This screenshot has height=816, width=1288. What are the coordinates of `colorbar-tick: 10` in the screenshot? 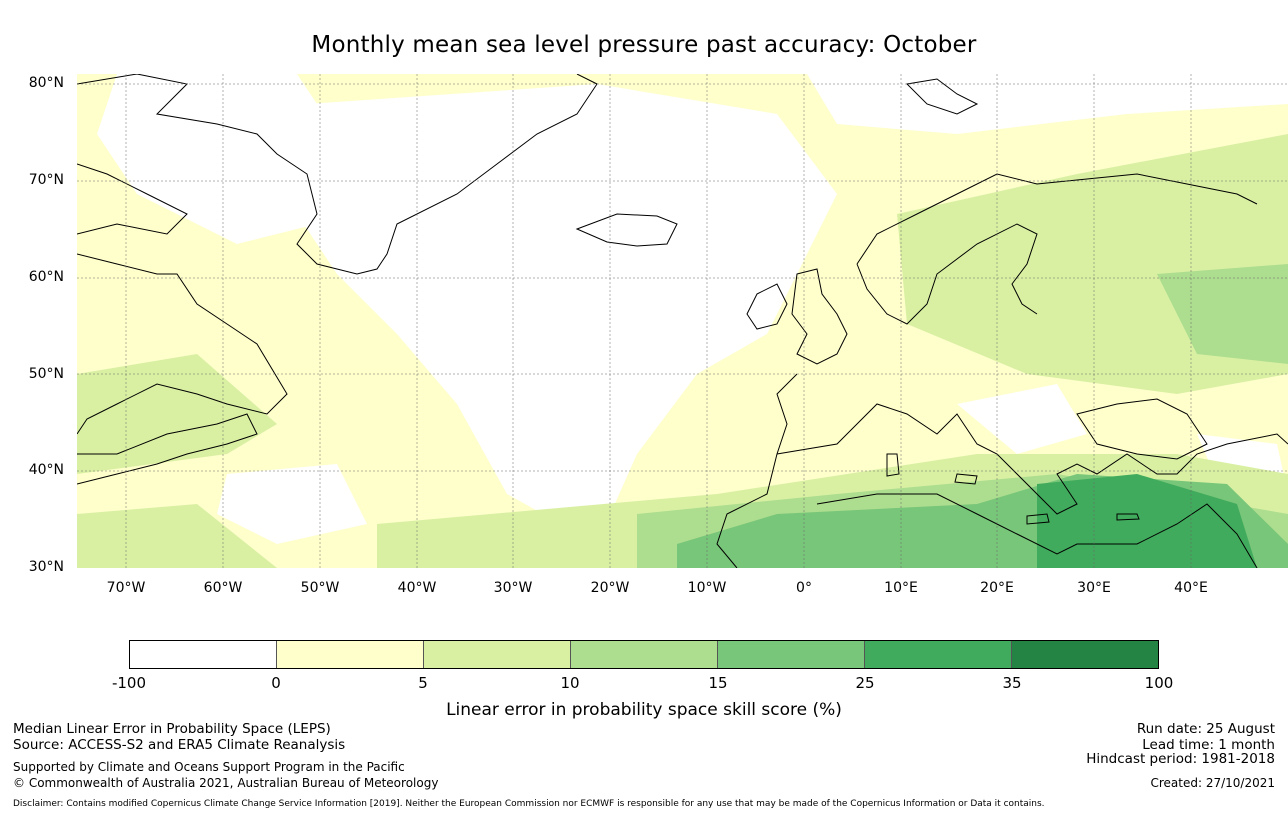 It's located at (570, 683).